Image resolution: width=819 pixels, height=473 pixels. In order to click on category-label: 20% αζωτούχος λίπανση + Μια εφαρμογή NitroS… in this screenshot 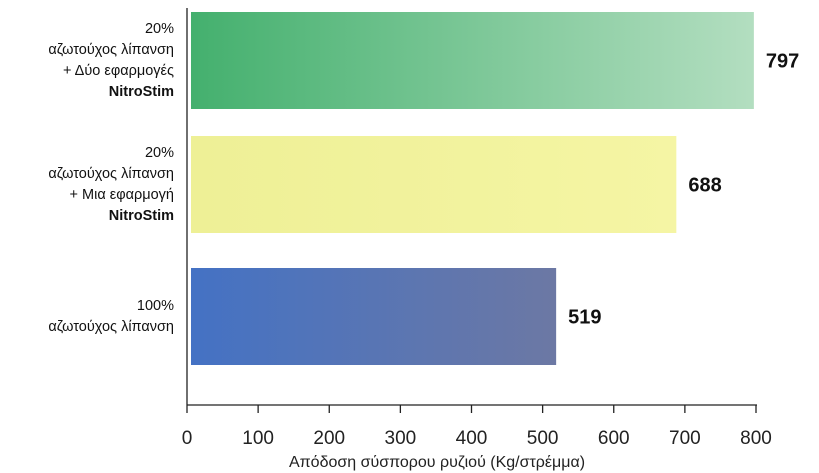, I will do `click(87, 185)`.